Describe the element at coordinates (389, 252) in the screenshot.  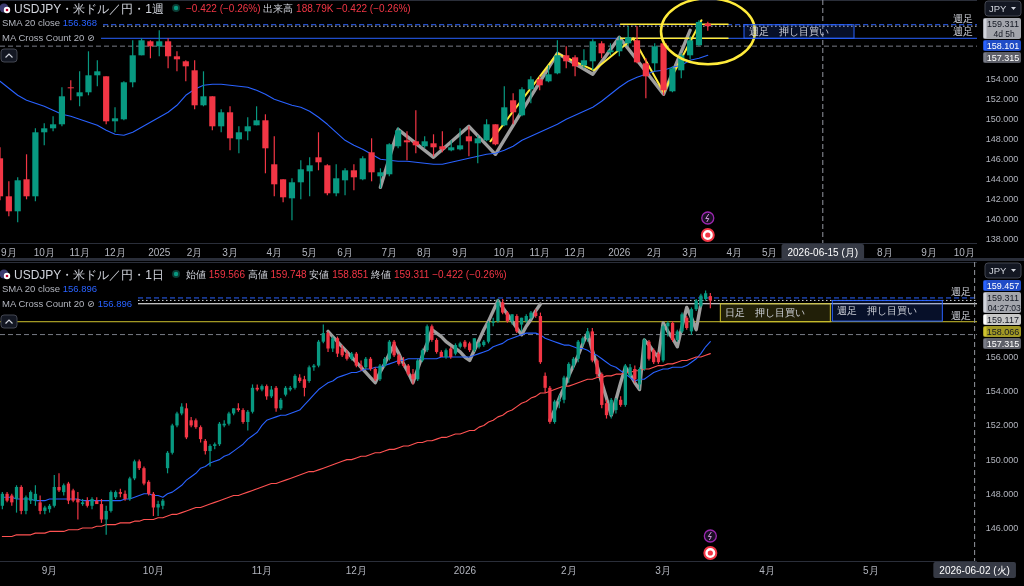
I see `x-tick-label: 7月` at that location.